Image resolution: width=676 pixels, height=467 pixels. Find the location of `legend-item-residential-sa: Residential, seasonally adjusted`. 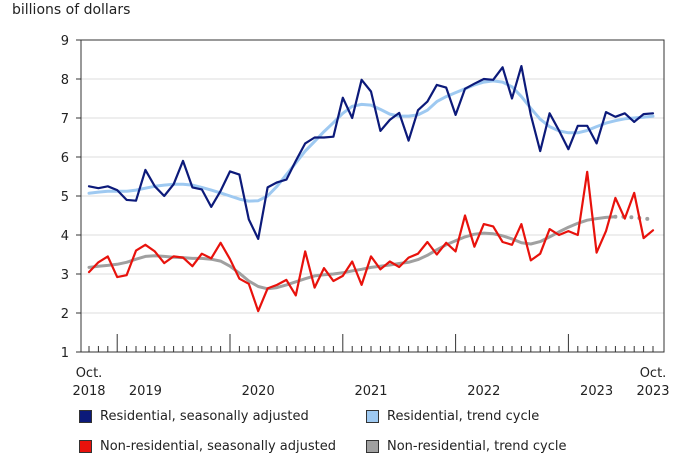

legend-item-residential-sa: Residential, seasonally adjusted is located at coordinates (194, 416).